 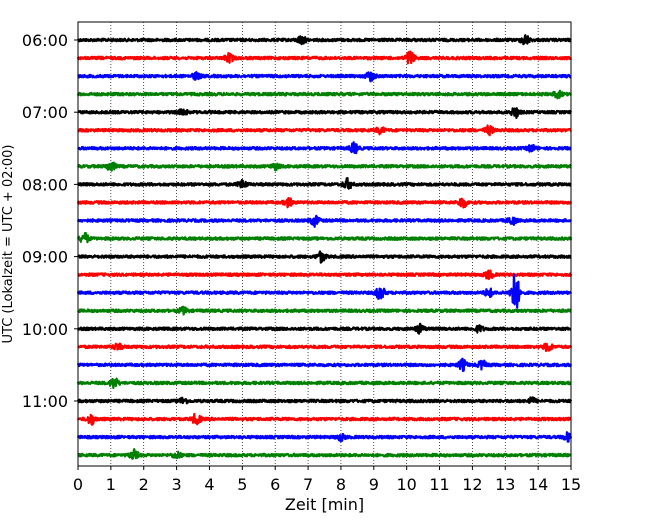 I want to click on x-tick-label: 10, so click(x=406, y=484).